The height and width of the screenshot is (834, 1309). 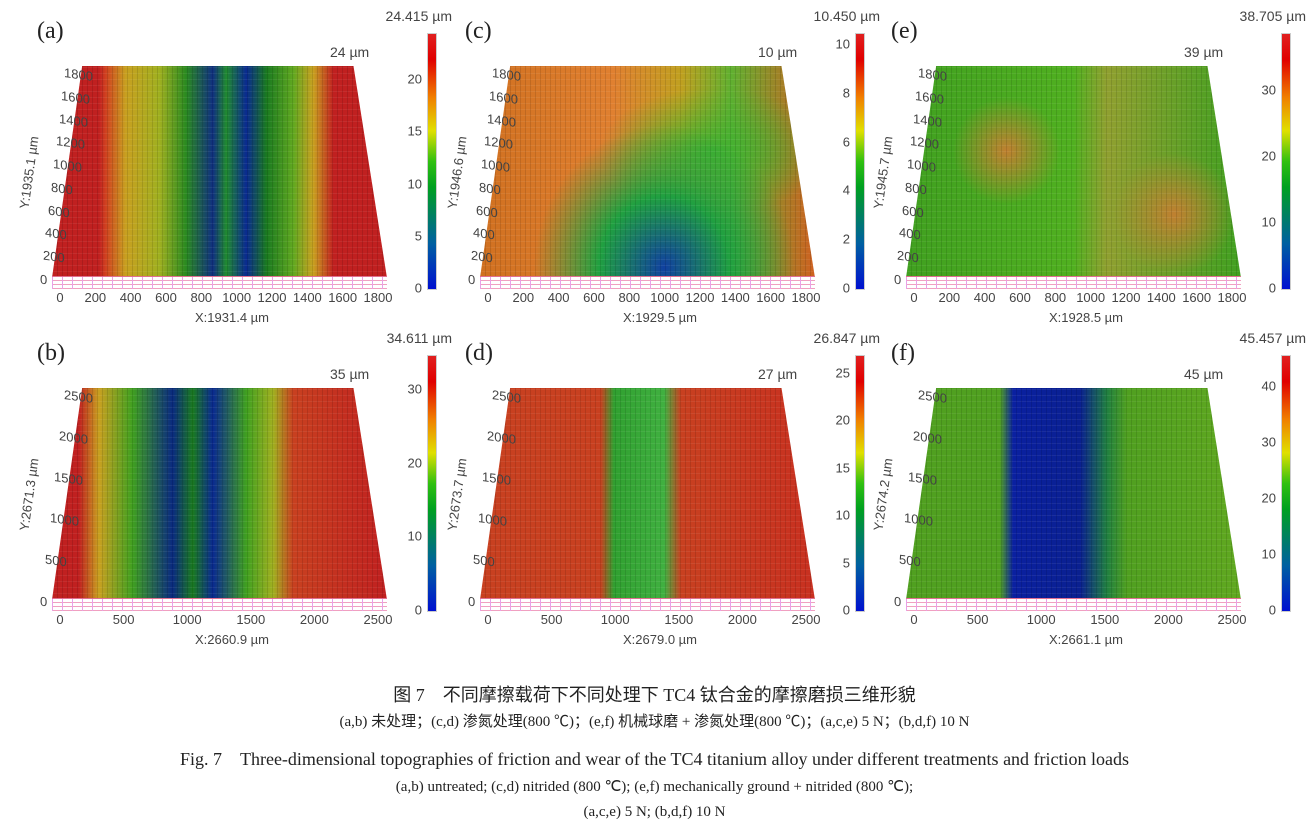 I want to click on x-tick: 600, so click(x=1020, y=297).